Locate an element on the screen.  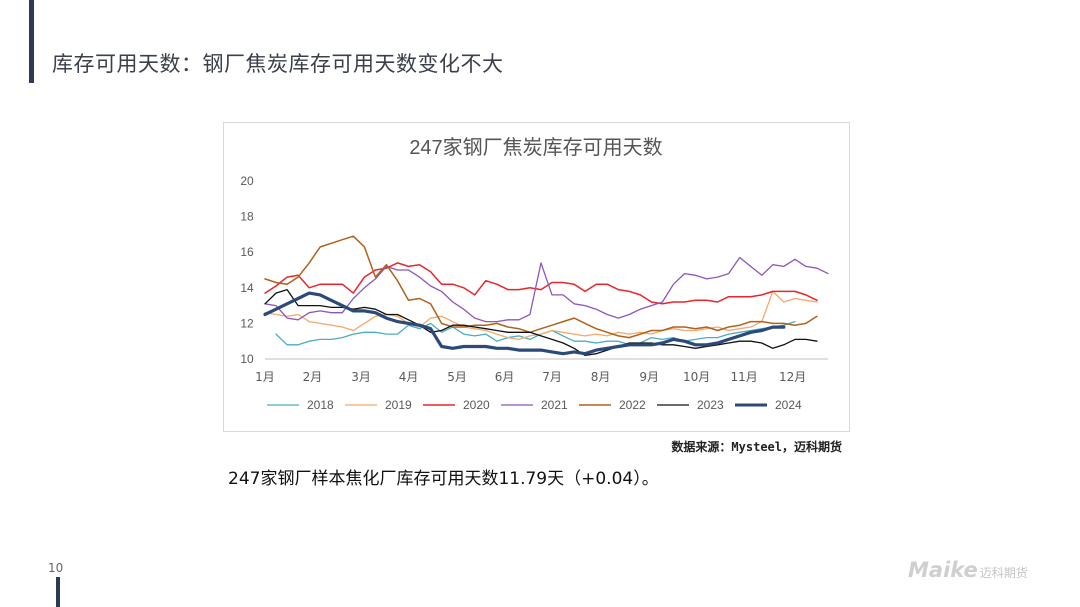
series-line-2019 is located at coordinates (541, 315).